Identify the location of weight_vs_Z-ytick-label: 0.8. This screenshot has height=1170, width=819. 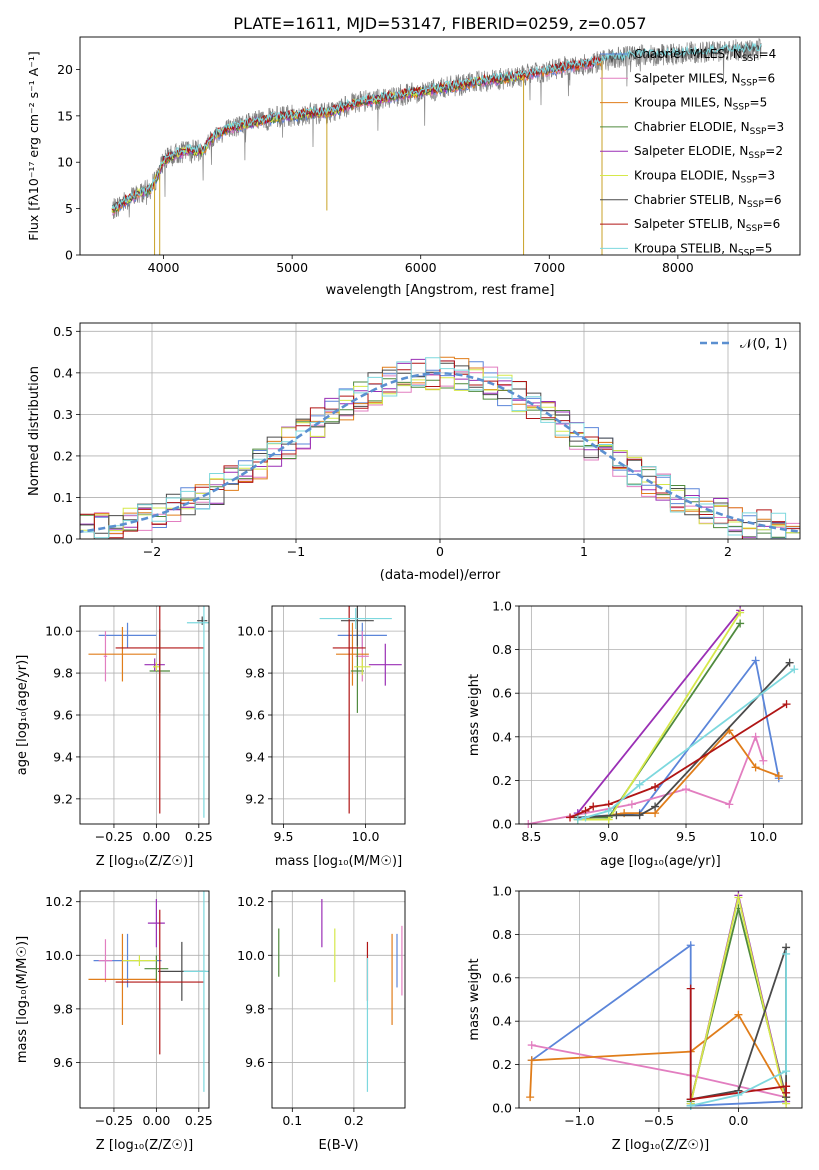
(502, 934).